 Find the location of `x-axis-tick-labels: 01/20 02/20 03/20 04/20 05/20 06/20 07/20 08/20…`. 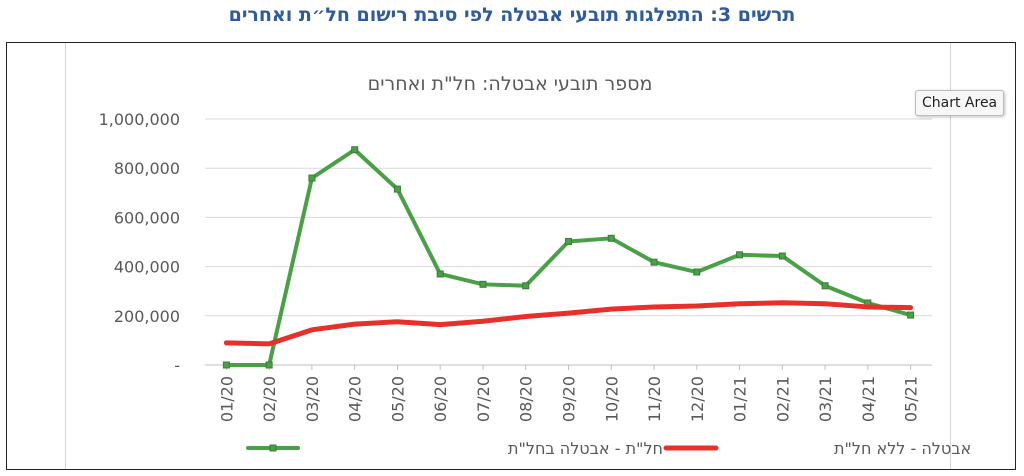

x-axis-tick-labels: 01/20 02/20 03/20 04/20 05/20 06/20 07/20 08/20… is located at coordinates (569, 393).